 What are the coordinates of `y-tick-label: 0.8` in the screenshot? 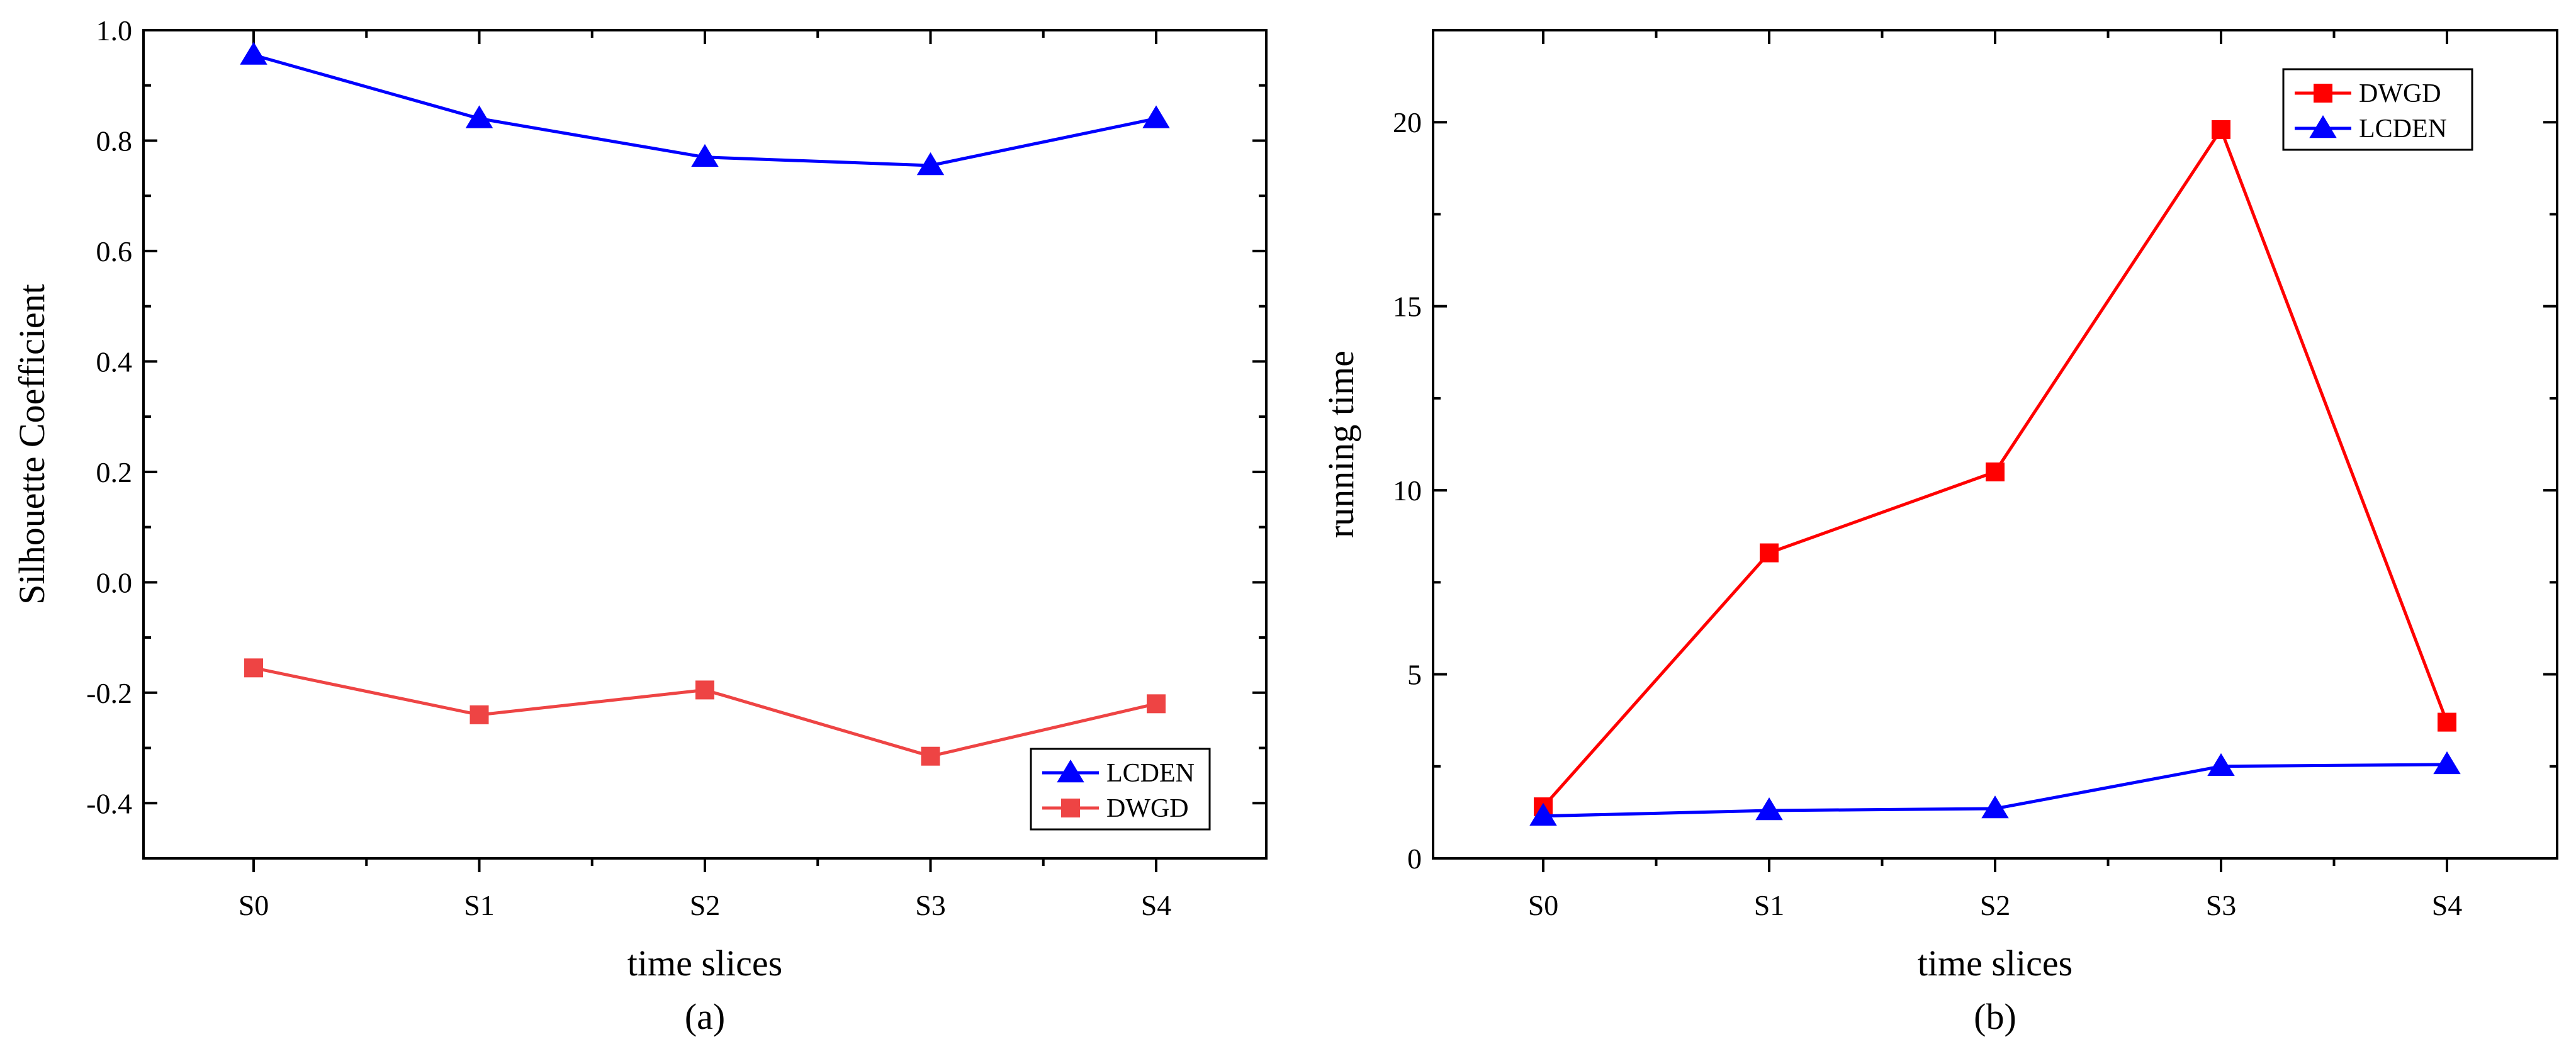 It's located at (114, 141).